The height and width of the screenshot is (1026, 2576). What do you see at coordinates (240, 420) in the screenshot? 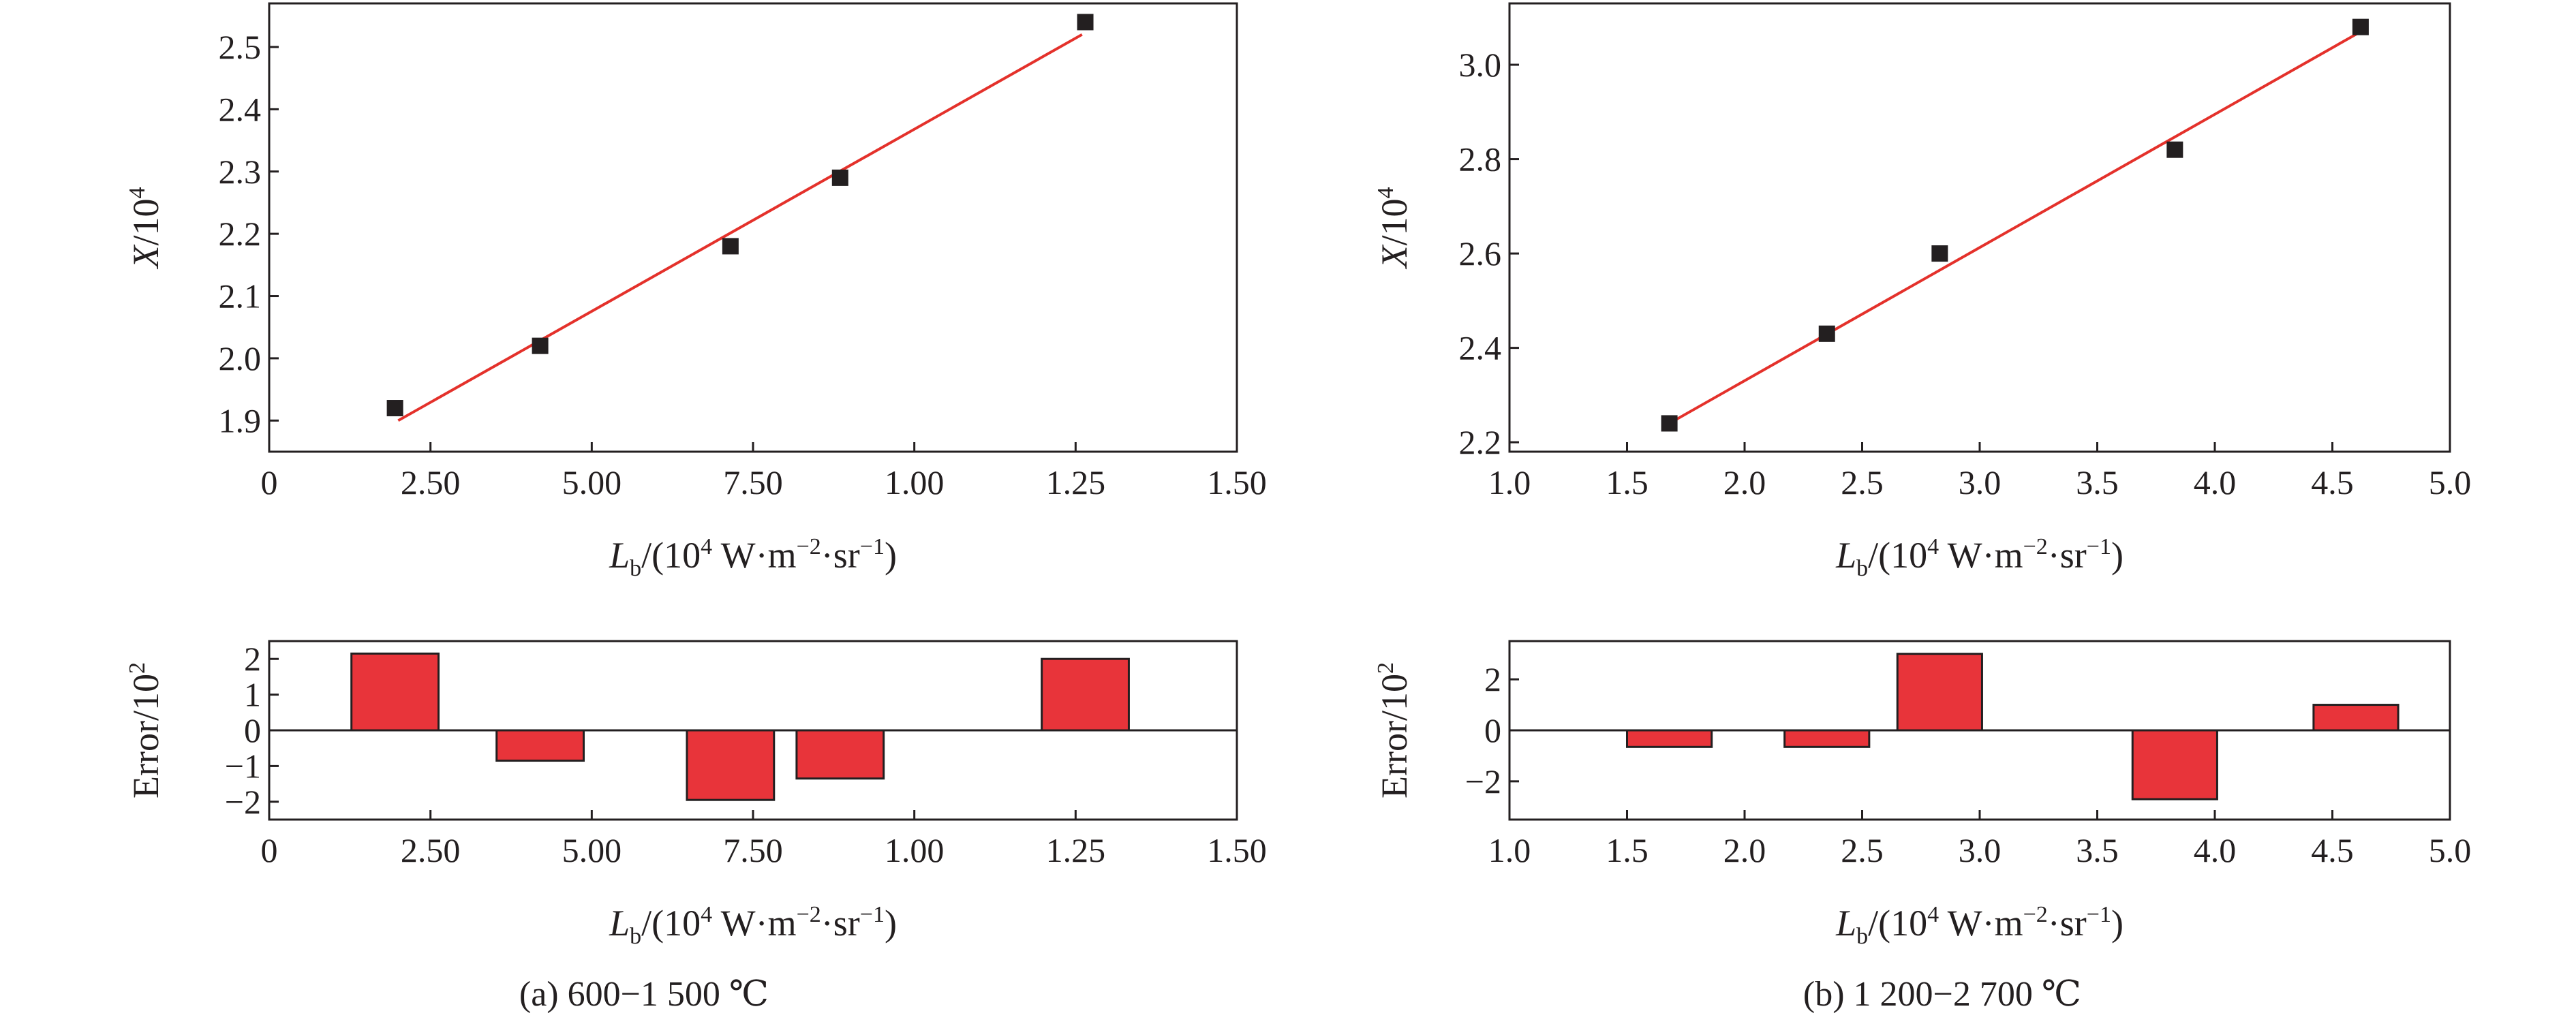
I see `y-tick-label: 1.9` at bounding box center [240, 420].